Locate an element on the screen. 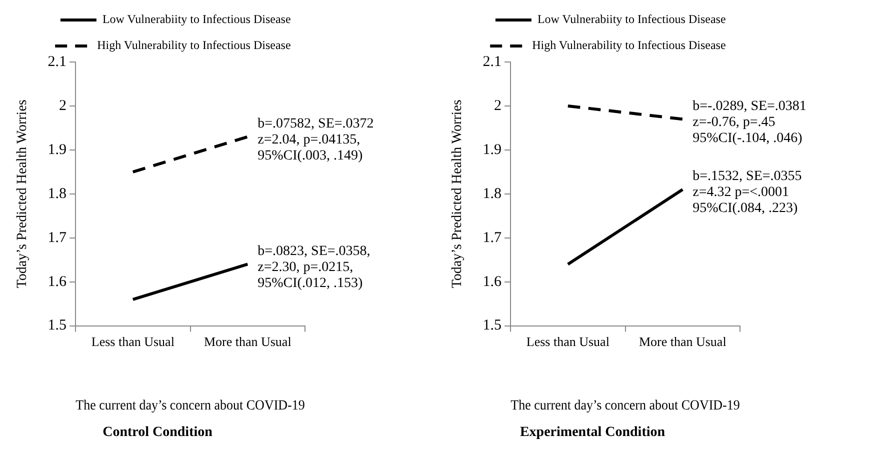  annotation: b=.1532, SE=.0355 z=4.32 p=<.0001 95%CI(.084, .223) is located at coordinates (747, 192).